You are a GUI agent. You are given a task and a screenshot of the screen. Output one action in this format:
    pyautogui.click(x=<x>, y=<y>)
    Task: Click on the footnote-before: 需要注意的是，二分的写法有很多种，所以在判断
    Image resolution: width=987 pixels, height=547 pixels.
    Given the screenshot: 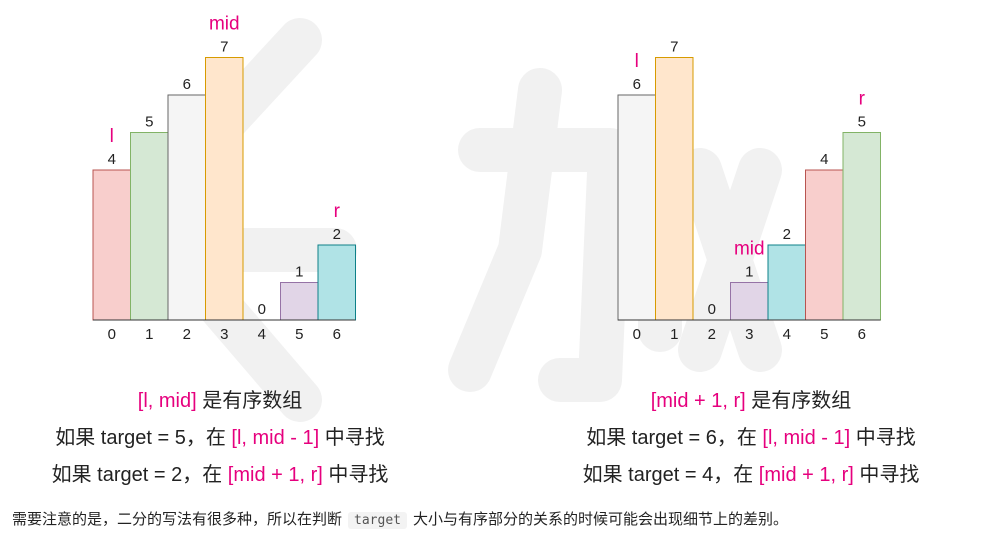 What is the action you would take?
    pyautogui.click(x=177, y=519)
    